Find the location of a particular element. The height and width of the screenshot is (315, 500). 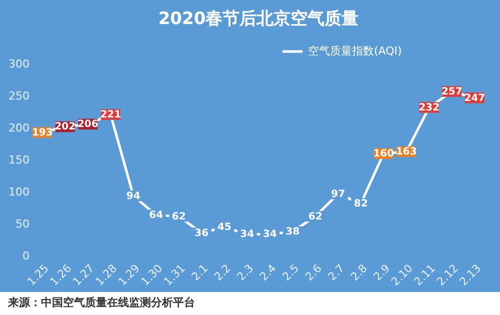

chart-title: 2020春节后北京空气质量 is located at coordinates (258, 19).